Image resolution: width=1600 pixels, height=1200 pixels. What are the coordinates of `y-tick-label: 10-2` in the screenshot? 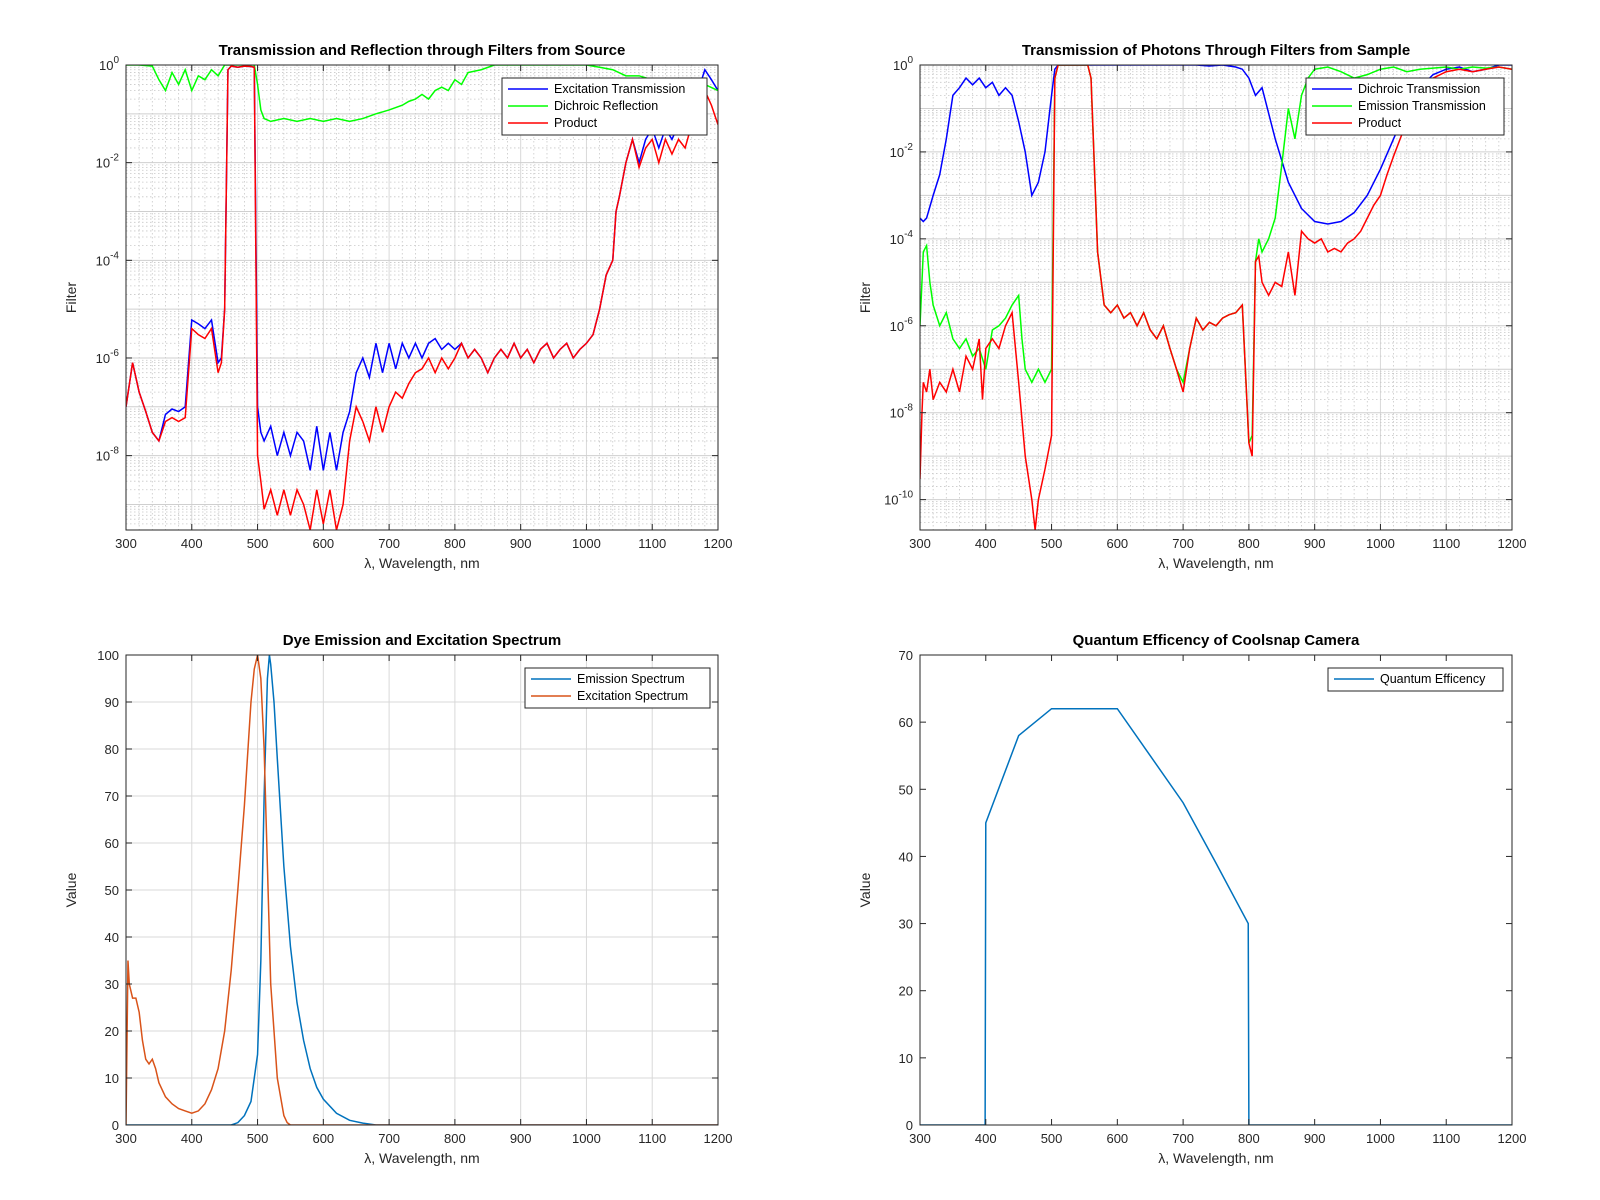 It's located at (108, 162).